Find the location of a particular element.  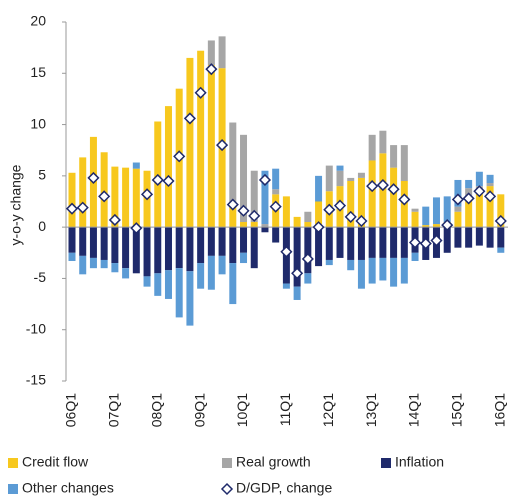

legend-label: Real growth is located at coordinates (273, 462).